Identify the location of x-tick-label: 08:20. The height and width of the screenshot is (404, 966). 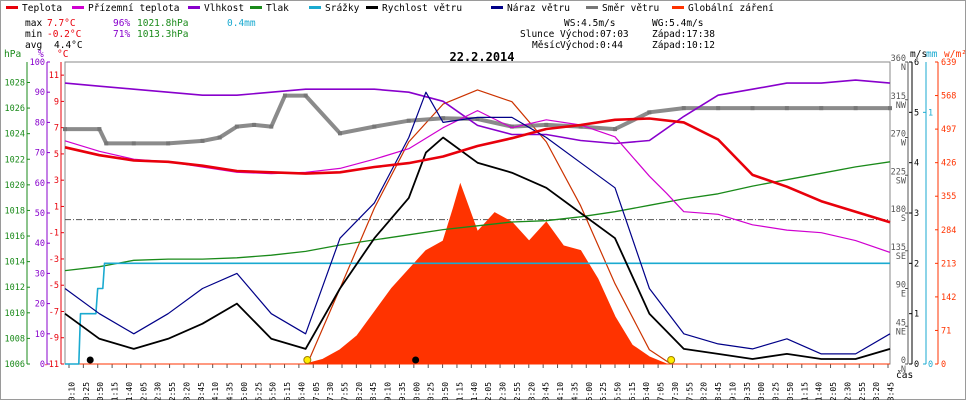
(359, 391).